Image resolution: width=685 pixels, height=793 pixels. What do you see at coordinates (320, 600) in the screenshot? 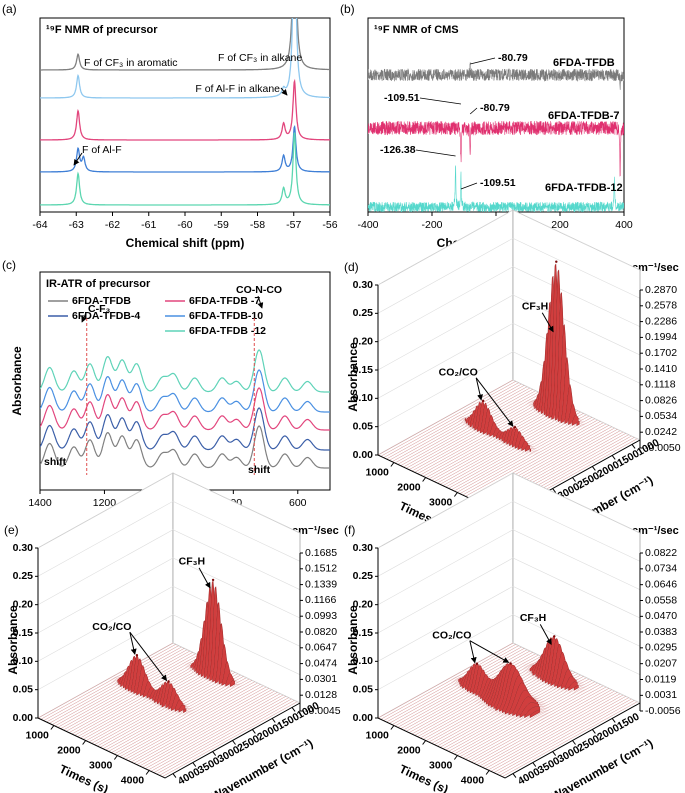
I see `z2-tick-label: 0.1166` at bounding box center [320, 600].